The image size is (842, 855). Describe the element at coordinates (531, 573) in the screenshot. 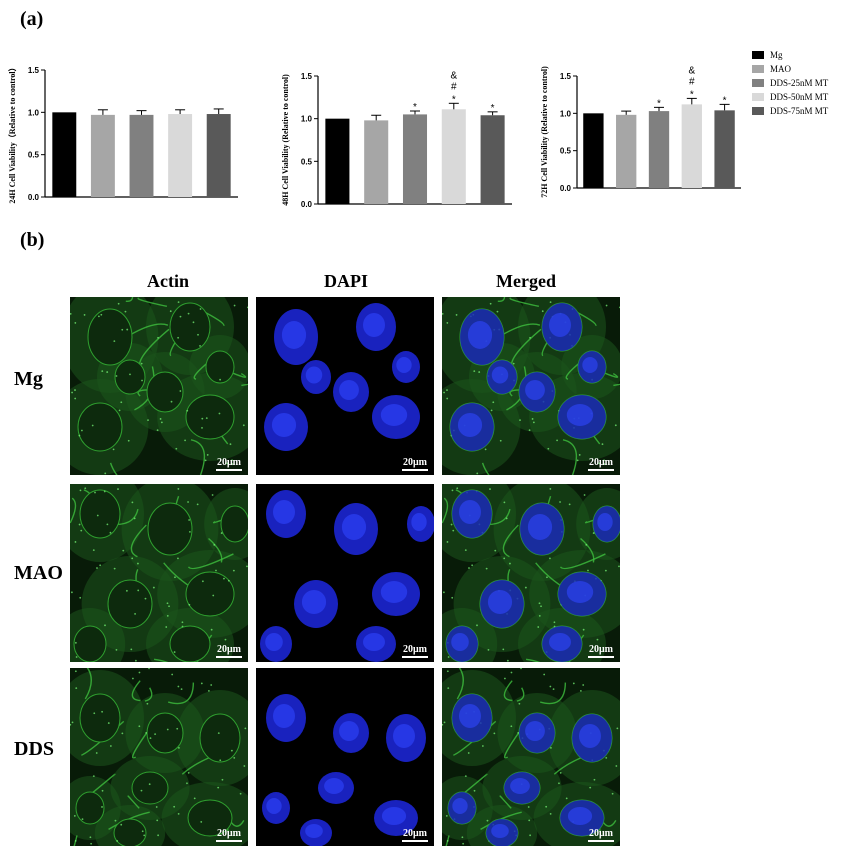

I see `micrograph-mao-merged: 20μm` at that location.